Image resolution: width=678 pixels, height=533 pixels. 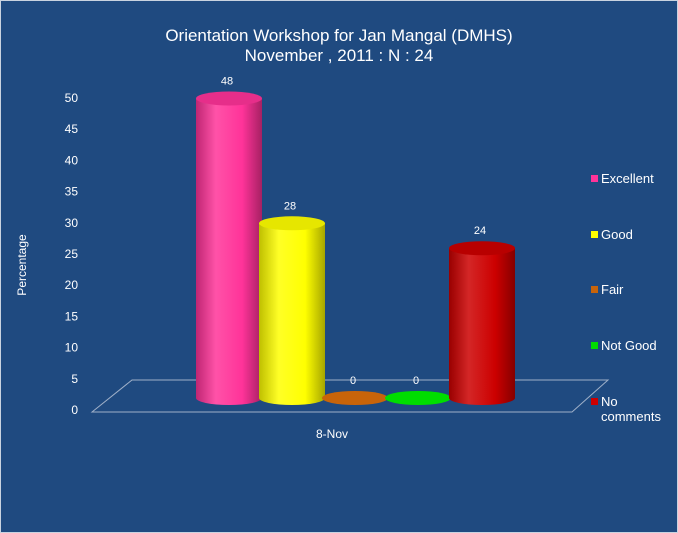 I want to click on y-tick-label: 45, so click(x=72, y=129).